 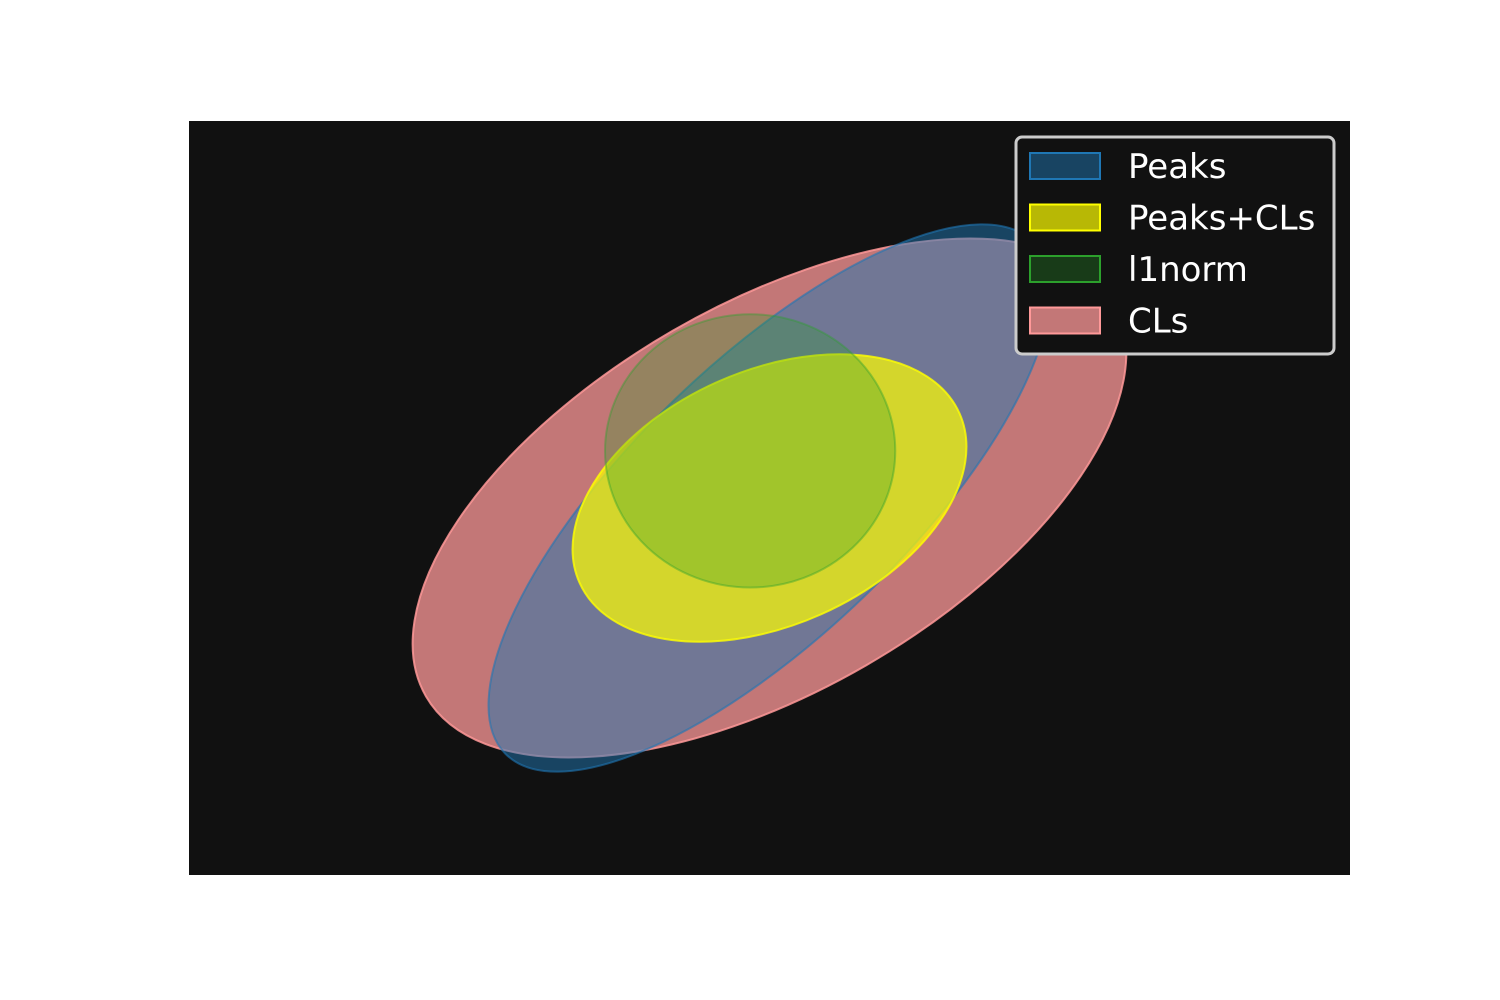 What do you see at coordinates (750, 451) in the screenshot?
I see `contour-l1norm` at bounding box center [750, 451].